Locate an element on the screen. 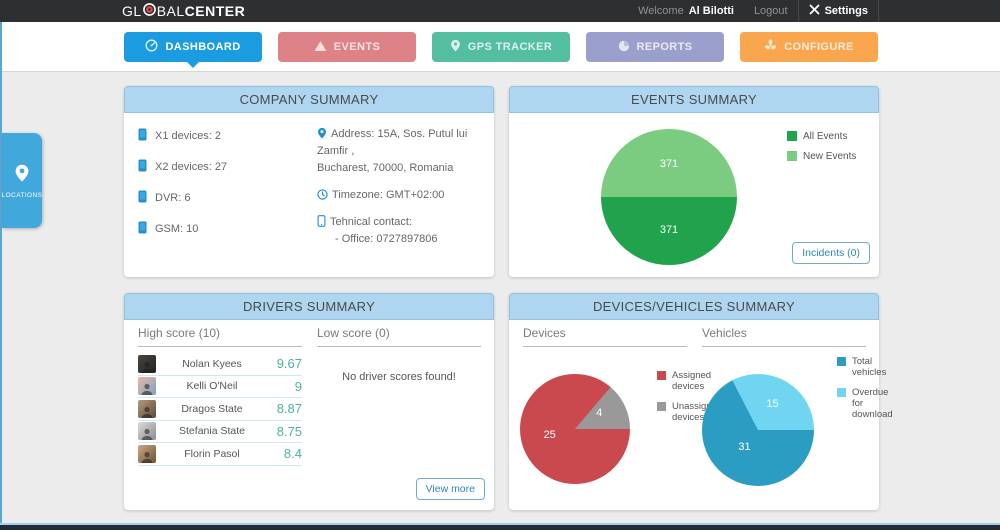 The height and width of the screenshot is (530, 1000). vehicles-pie-label-overdue: 15 is located at coordinates (772, 404).